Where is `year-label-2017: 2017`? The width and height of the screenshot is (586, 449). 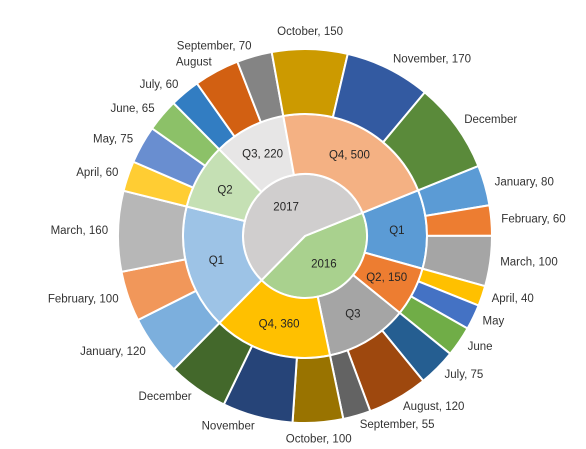
year-label-2017: 2017 is located at coordinates (286, 208).